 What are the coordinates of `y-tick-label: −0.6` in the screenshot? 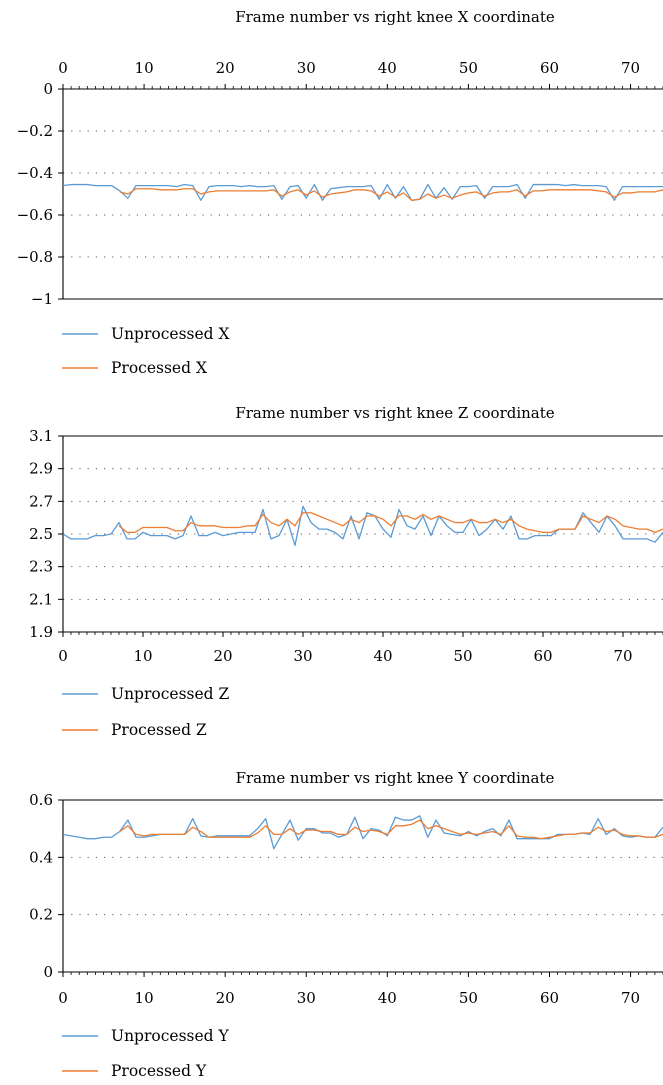 It's located at (35, 215).